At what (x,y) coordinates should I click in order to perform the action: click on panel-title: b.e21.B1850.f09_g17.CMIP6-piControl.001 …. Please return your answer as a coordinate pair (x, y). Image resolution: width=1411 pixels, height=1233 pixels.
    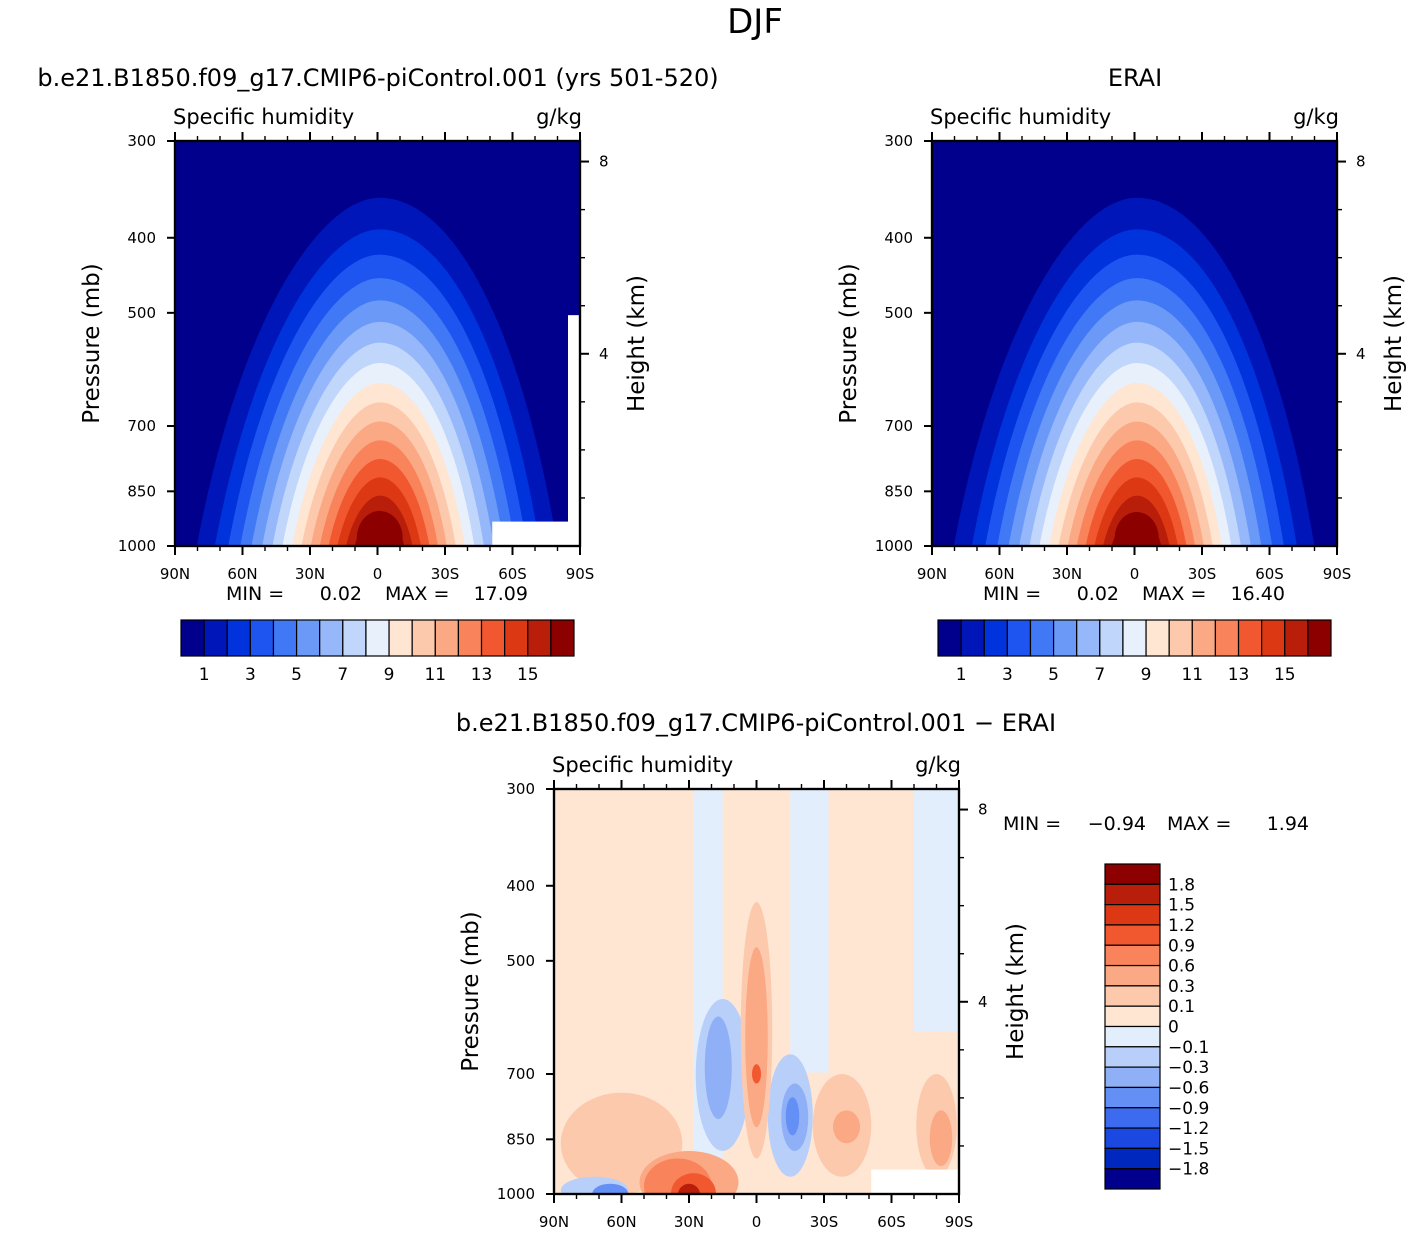
    Looking at the image, I should click on (756, 723).